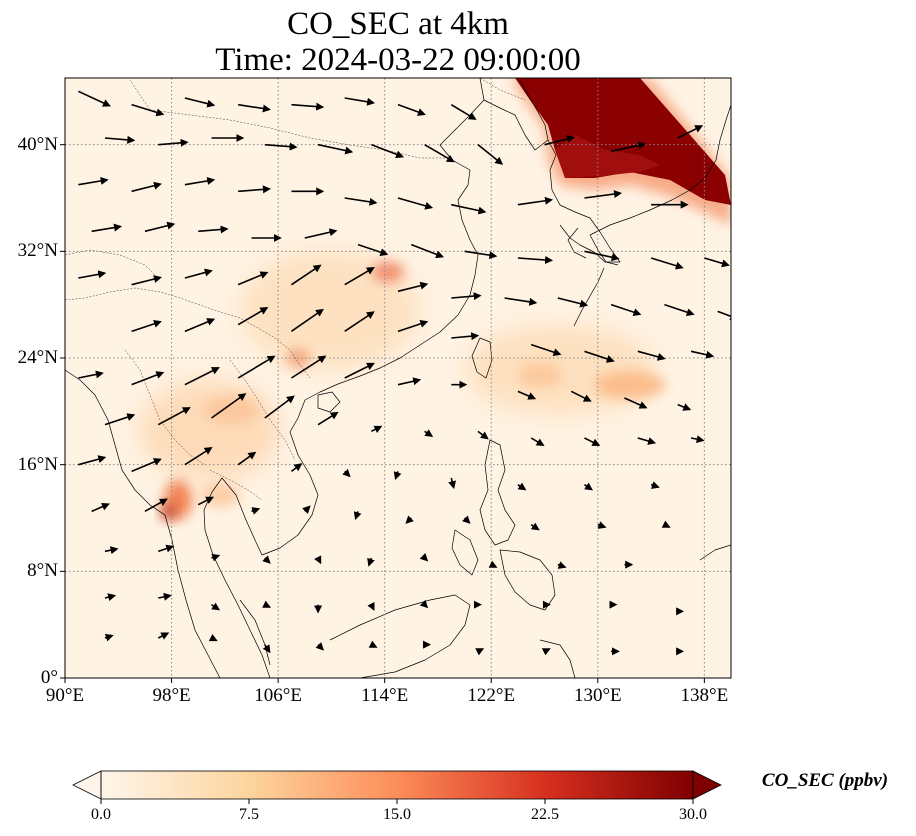 This screenshot has height=836, width=916. I want to click on field-east-ocean-core, so click(630, 385).